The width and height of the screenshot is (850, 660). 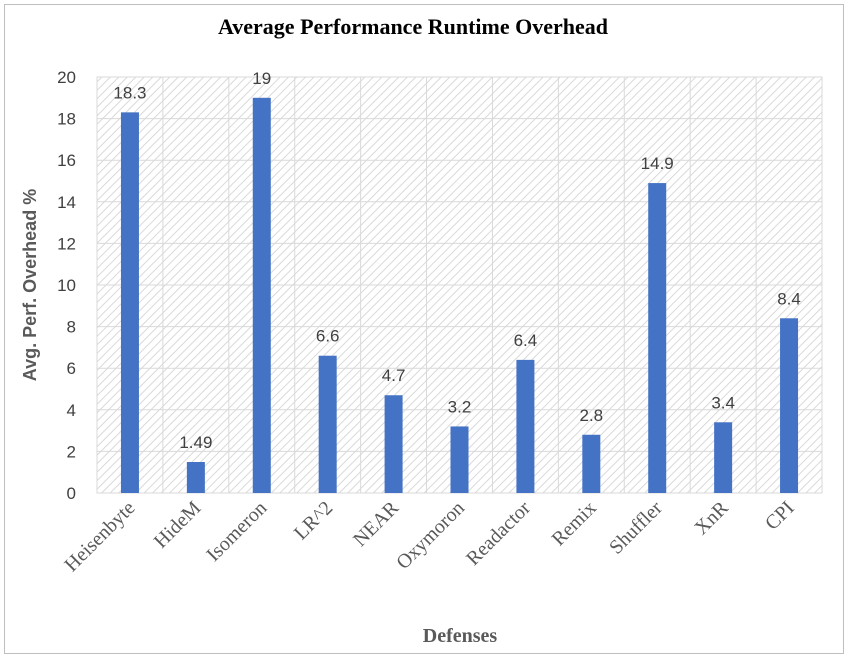 What do you see at coordinates (636, 528) in the screenshot?
I see `x-tick-label: Shuffler` at bounding box center [636, 528].